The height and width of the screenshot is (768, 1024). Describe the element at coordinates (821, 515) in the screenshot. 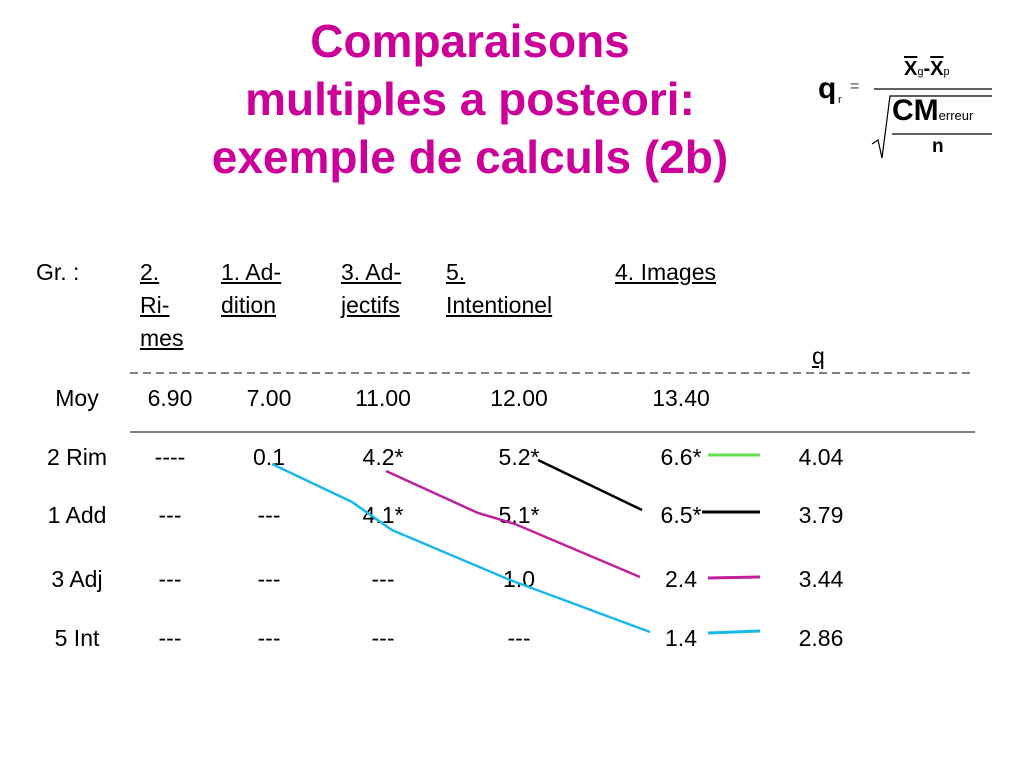

I see `row-2-q: 3.79` at that location.